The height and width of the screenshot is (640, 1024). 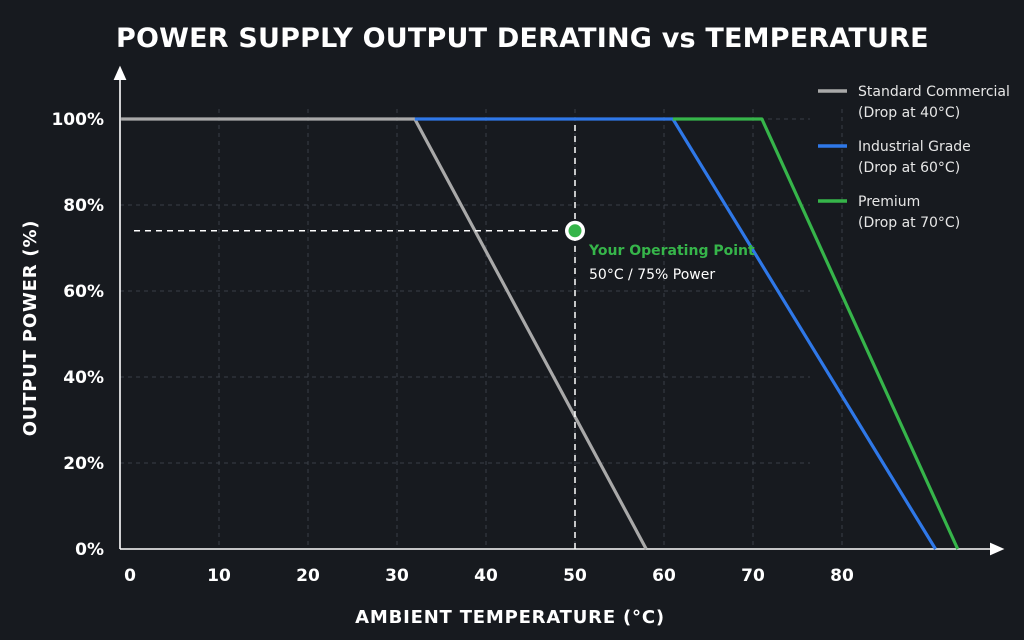 I want to click on legend-entry-name: Industrial Grade, so click(x=914, y=147).